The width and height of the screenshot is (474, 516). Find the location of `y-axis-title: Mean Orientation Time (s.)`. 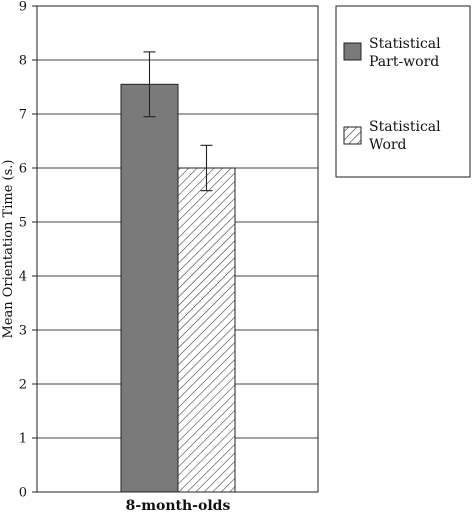

y-axis-title: Mean Orientation Time (s.) is located at coordinates (8, 249).